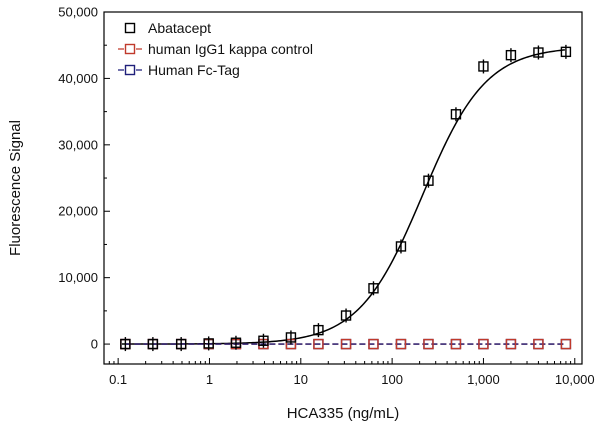  What do you see at coordinates (301, 379) in the screenshot?
I see `x-tick-label: 10` at bounding box center [301, 379].